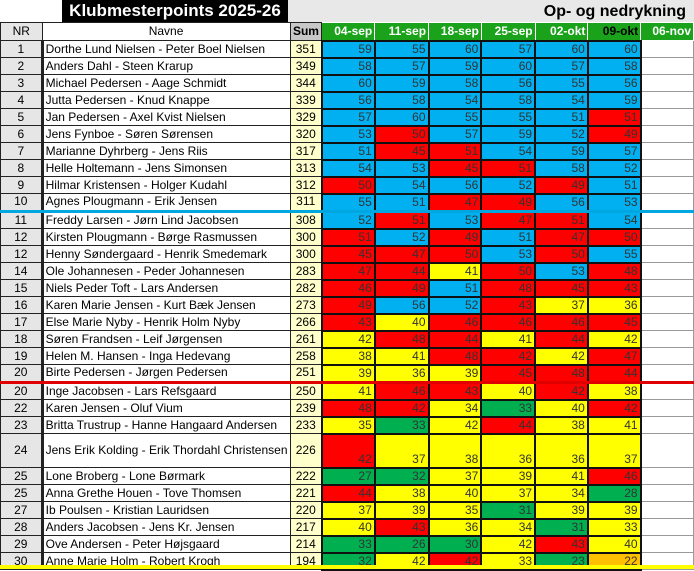  I want to click on rank-cell: 19, so click(21, 356).